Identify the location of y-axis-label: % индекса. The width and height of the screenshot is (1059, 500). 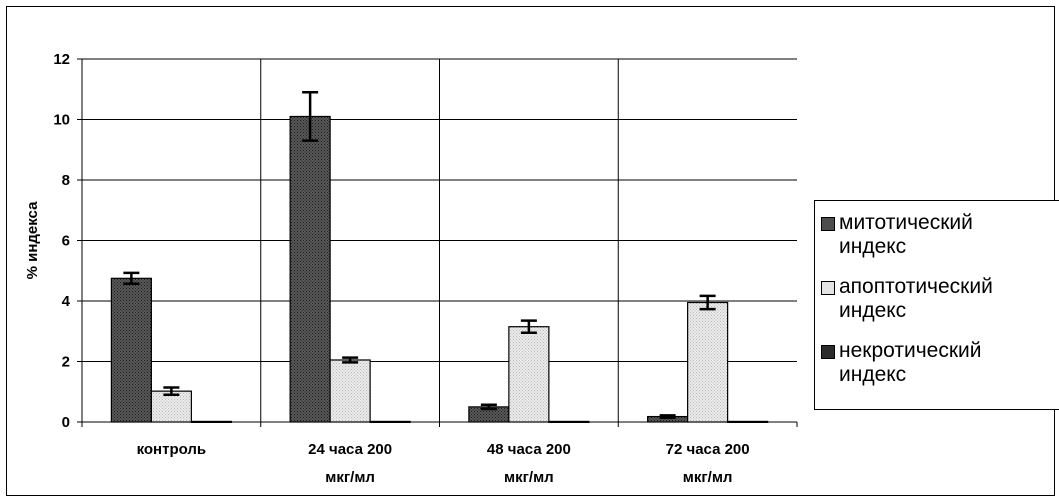
(32, 240).